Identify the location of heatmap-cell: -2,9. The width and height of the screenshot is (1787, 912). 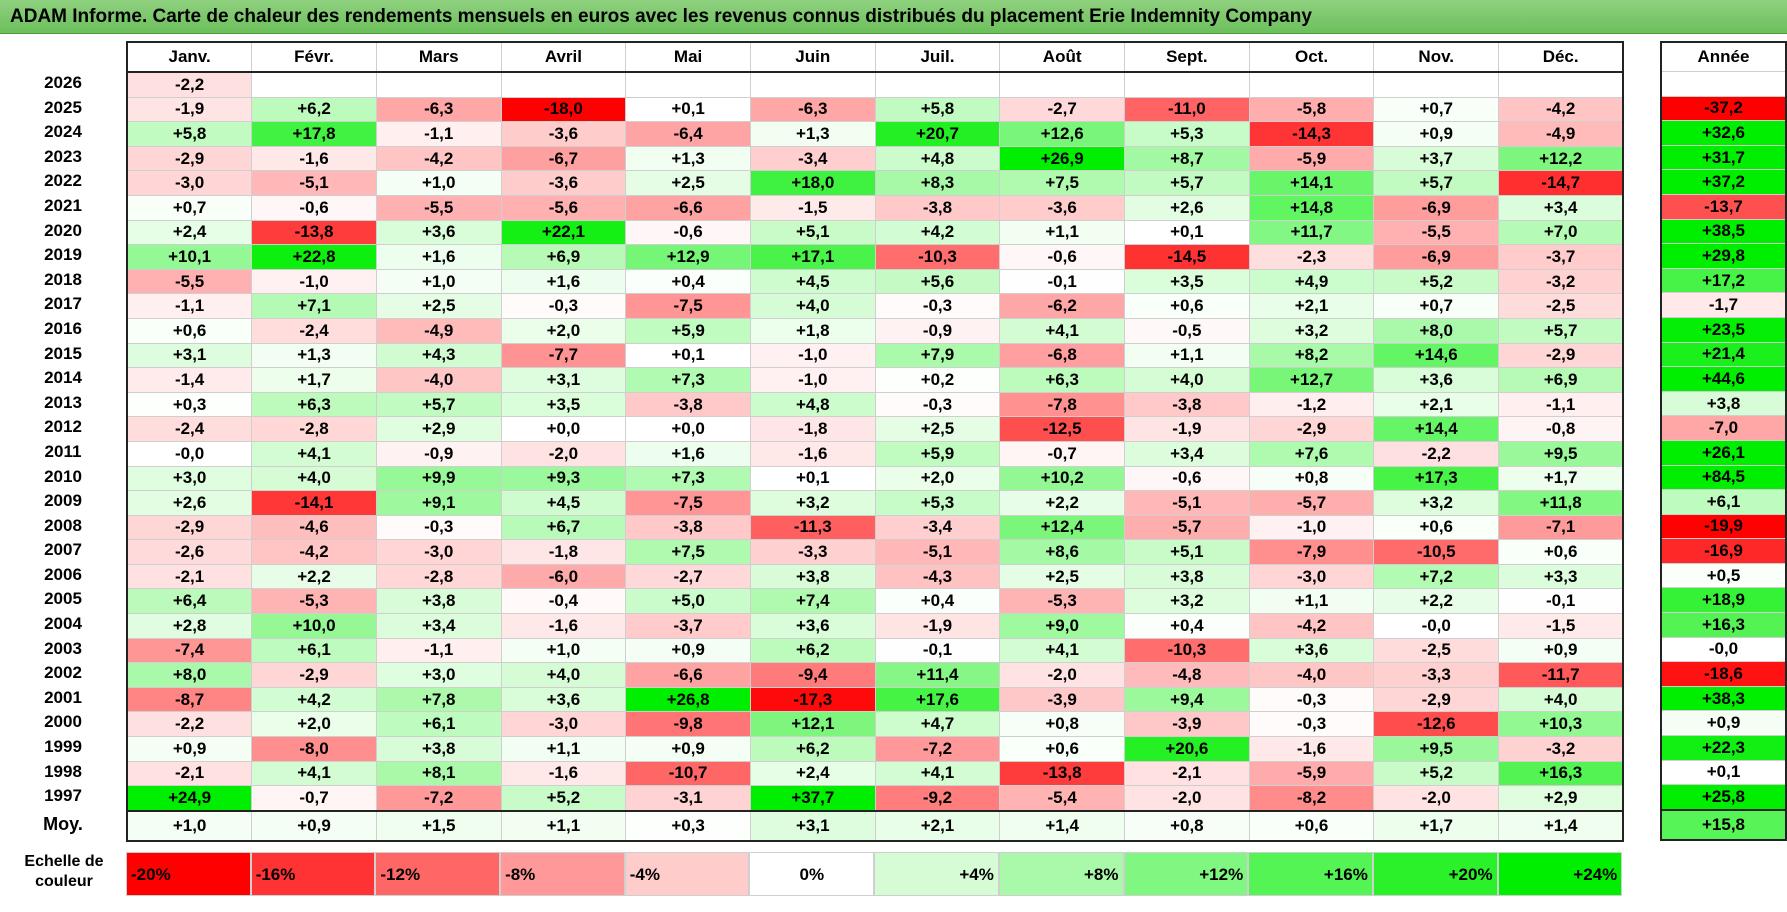
(314, 675).